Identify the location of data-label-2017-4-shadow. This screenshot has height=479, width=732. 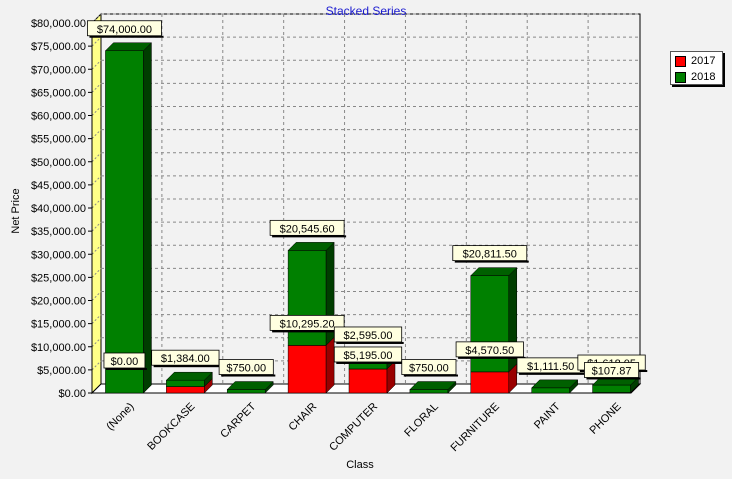
(370, 362).